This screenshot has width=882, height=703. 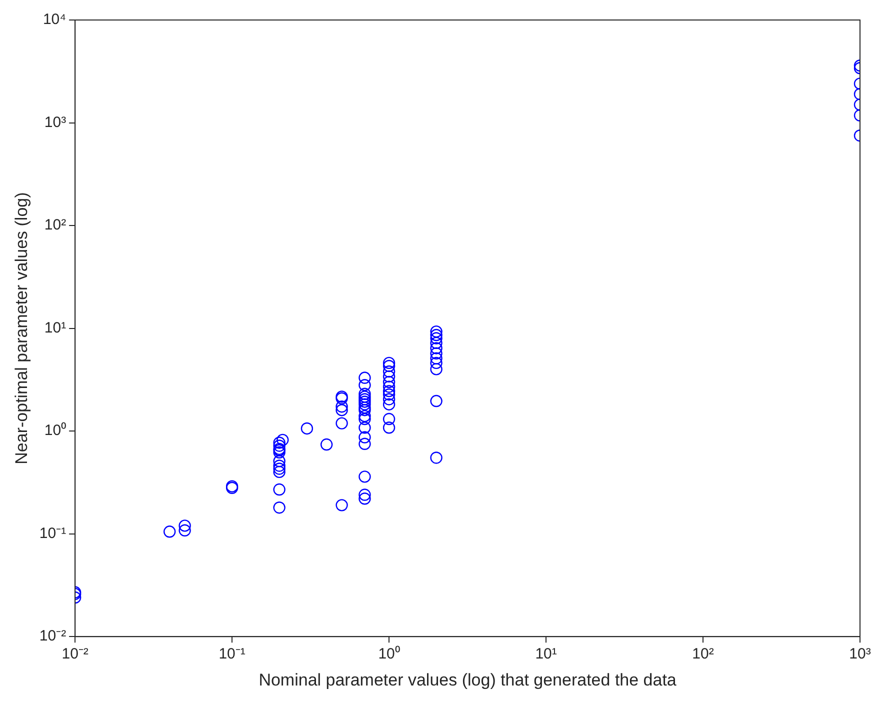 I want to click on y-tick-label: 10³, so click(x=55, y=122).